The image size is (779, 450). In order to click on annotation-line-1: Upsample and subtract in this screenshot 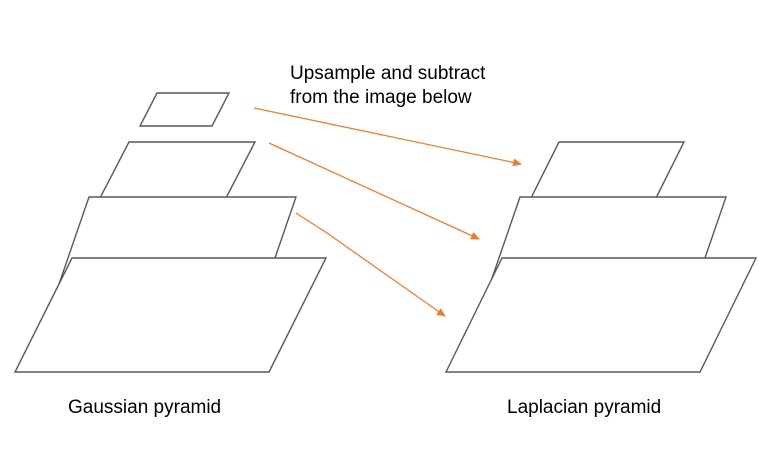, I will do `click(388, 73)`.